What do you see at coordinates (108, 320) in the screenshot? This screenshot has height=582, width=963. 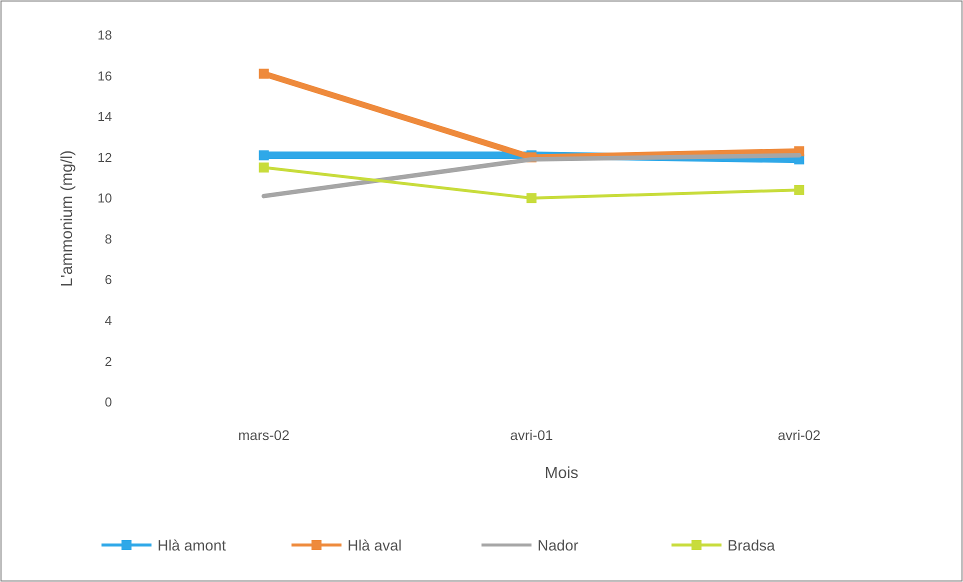 I see `y-tick-label: 4` at bounding box center [108, 320].